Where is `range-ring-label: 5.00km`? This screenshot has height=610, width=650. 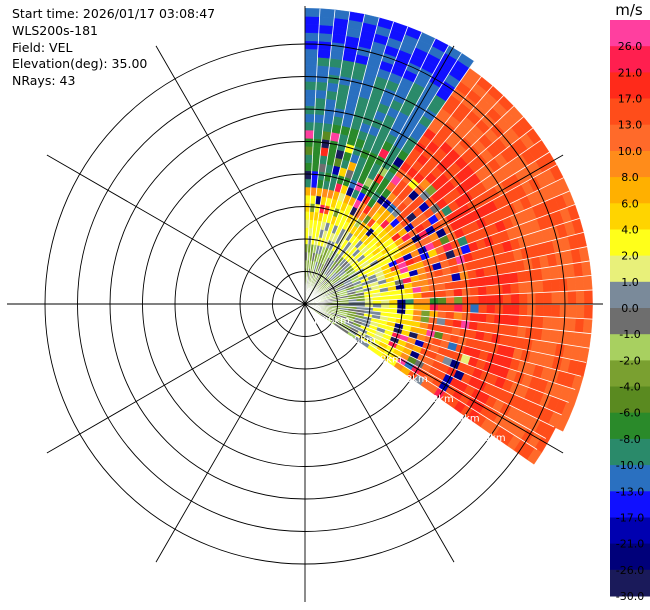 range-ring-label: 5.00km is located at coordinates (435, 399).